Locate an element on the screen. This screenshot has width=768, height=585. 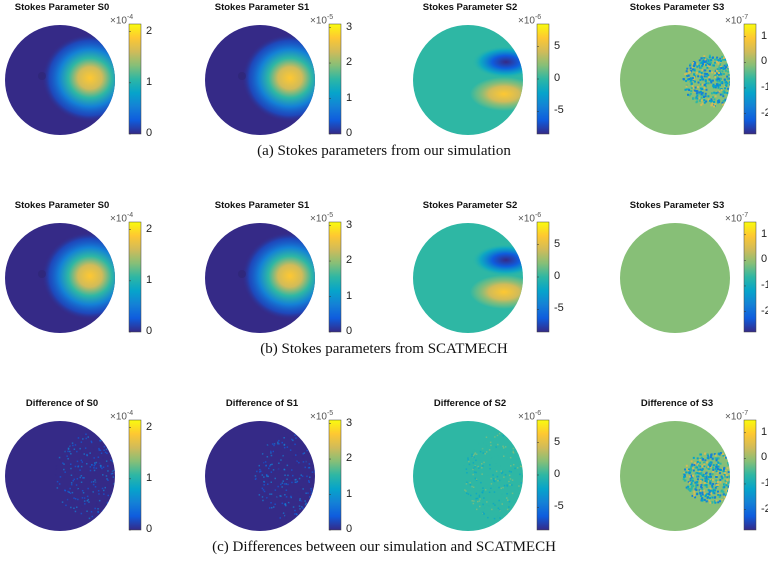
subfigure-caption: (b) Stokes parameters from SCATMECH is located at coordinates (384, 349).